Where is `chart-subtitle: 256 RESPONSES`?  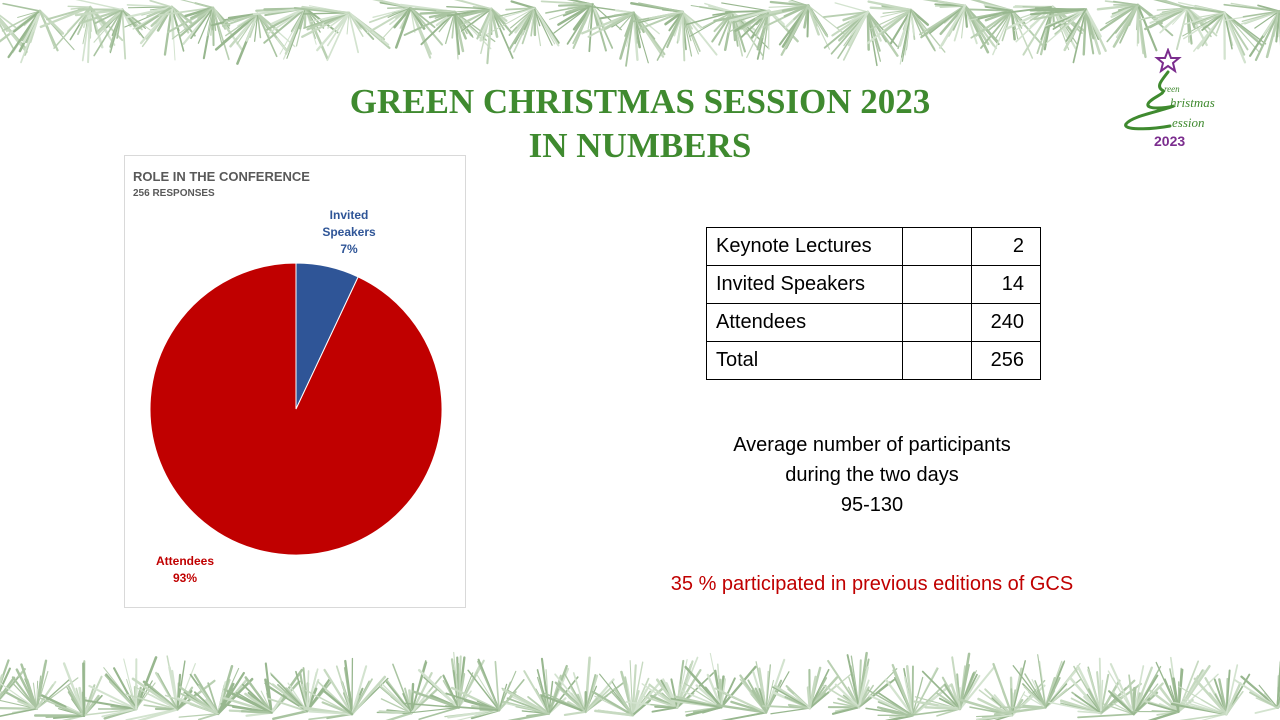
chart-subtitle: 256 RESPONSES is located at coordinates (174, 193).